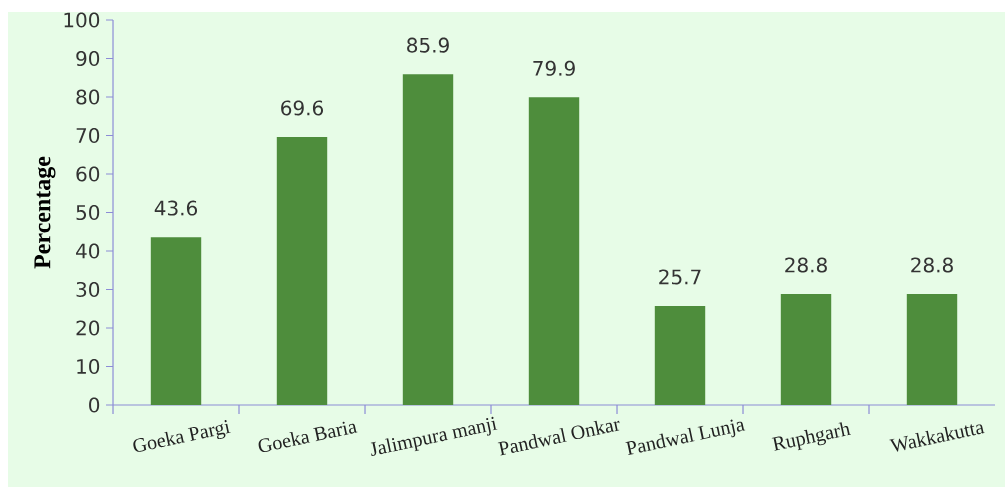  What do you see at coordinates (94, 405) in the screenshot?
I see `y-tick-label: 0` at bounding box center [94, 405].